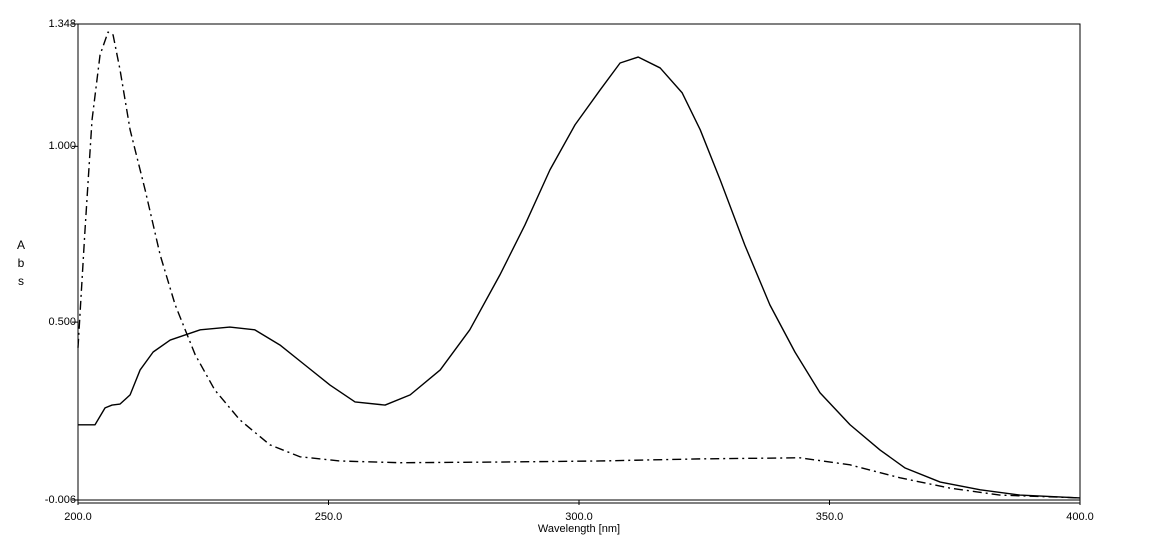  Describe the element at coordinates (21, 265) in the screenshot. I see `y-axis-label: Abs` at that location.